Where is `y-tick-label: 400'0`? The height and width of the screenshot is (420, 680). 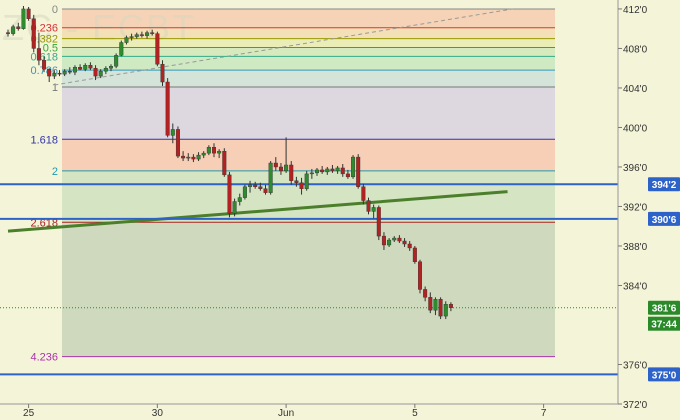 y-tick-label: 400'0 is located at coordinates (635, 128).